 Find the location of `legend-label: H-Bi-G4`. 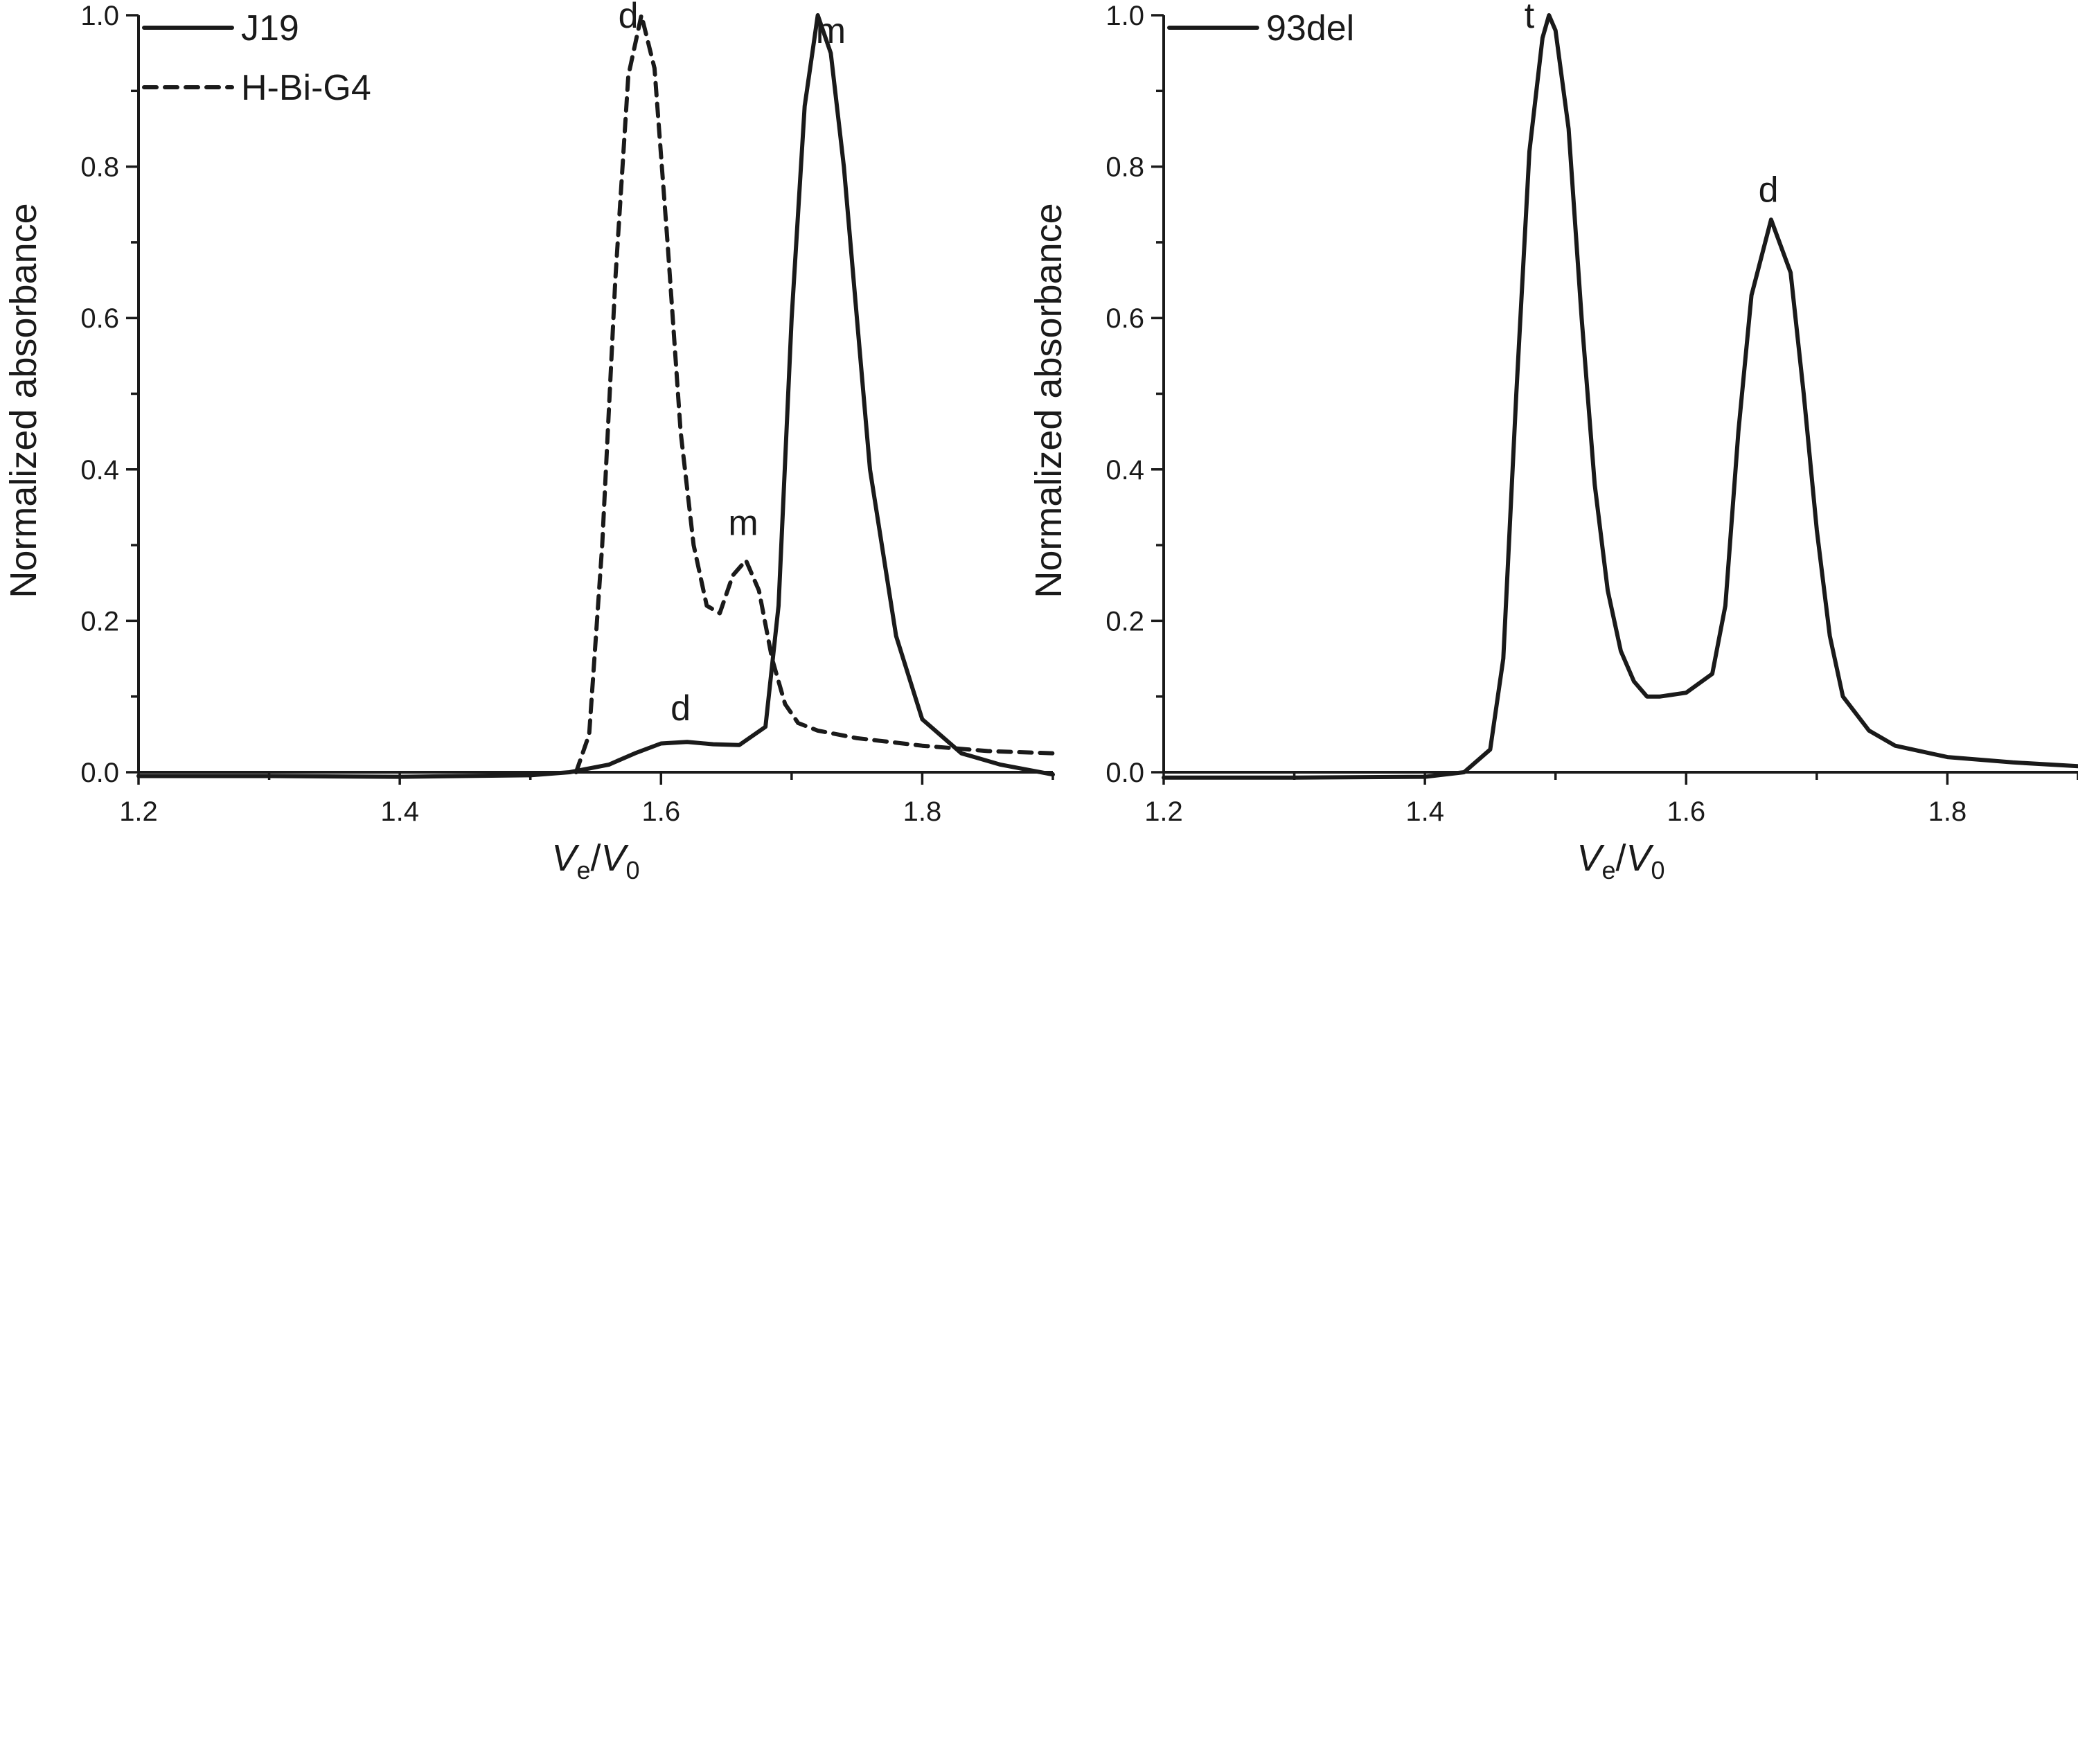

legend-label: H-Bi-G4 is located at coordinates (306, 88).